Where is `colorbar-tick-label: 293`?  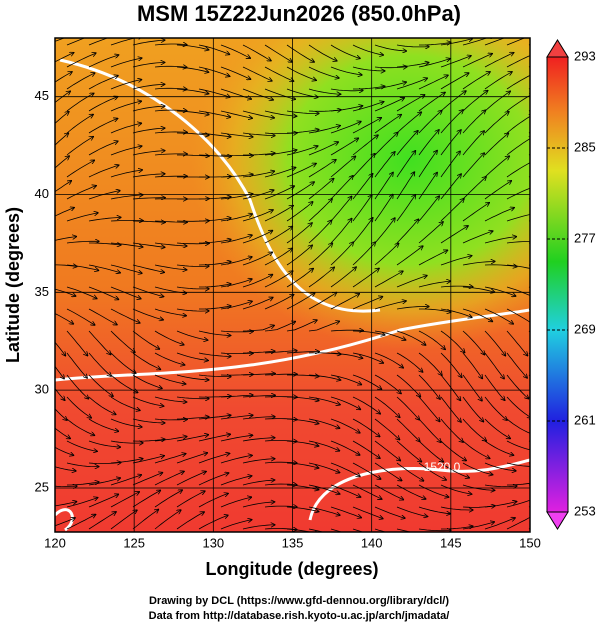 colorbar-tick-label: 293 is located at coordinates (585, 55).